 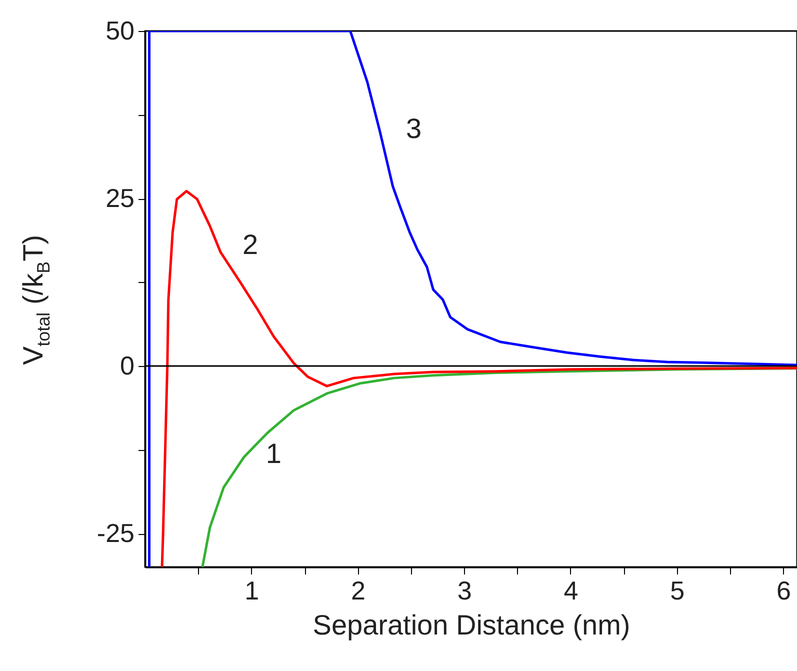 I want to click on x-tick-label: 4, so click(x=571, y=591).